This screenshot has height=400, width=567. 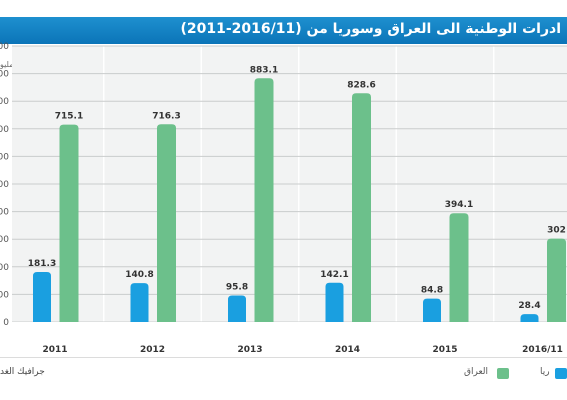 What do you see at coordinates (264, 70) in the screenshot?
I see `data-label-iraq: 883.1` at bounding box center [264, 70].